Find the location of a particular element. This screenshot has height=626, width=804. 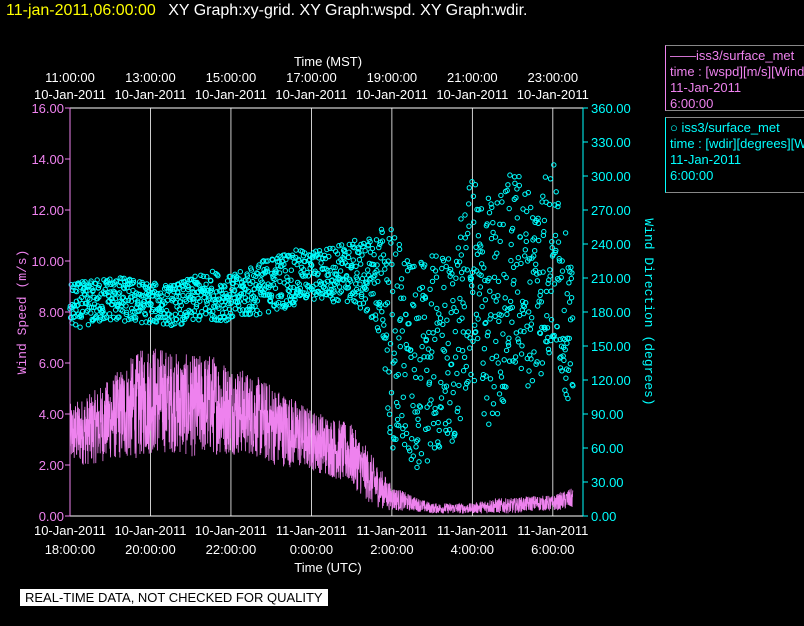

bottom-tick-time: 22:00:00 is located at coordinates (231, 549).